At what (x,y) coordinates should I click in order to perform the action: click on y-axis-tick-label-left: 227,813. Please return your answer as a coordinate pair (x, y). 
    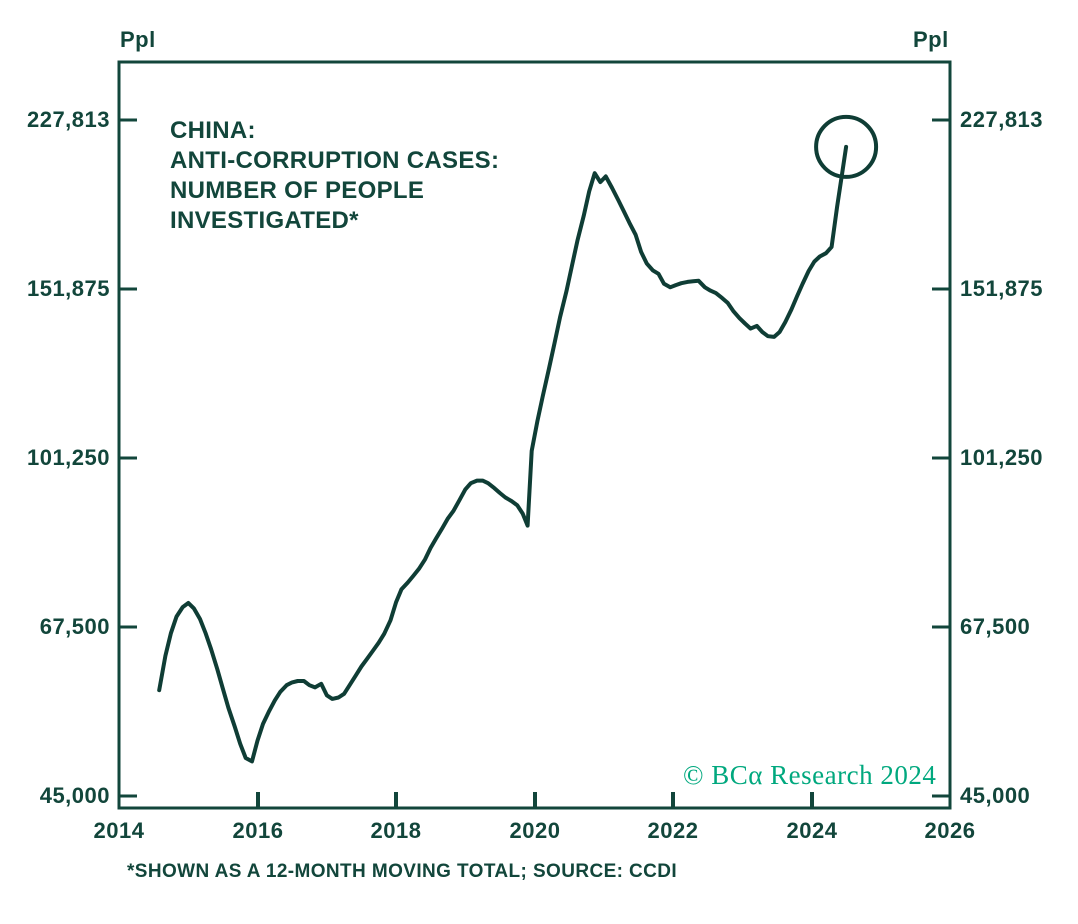
    Looking at the image, I should click on (68, 119).